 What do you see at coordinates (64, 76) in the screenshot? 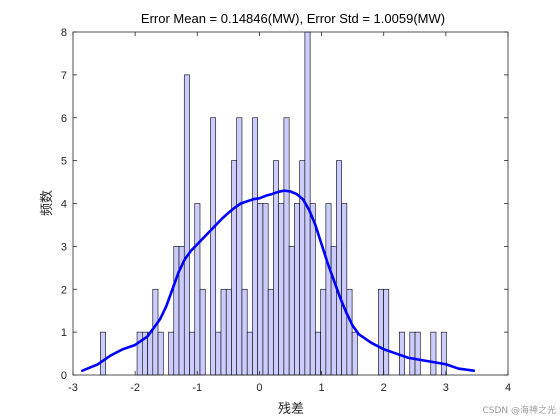
I see `y-tick-label: 7` at bounding box center [64, 76].